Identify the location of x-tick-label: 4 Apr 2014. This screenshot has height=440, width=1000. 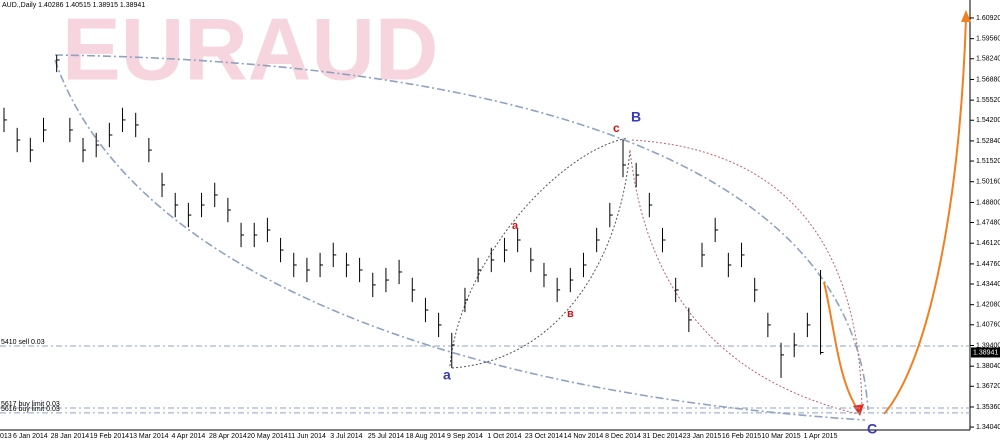
(188, 436).